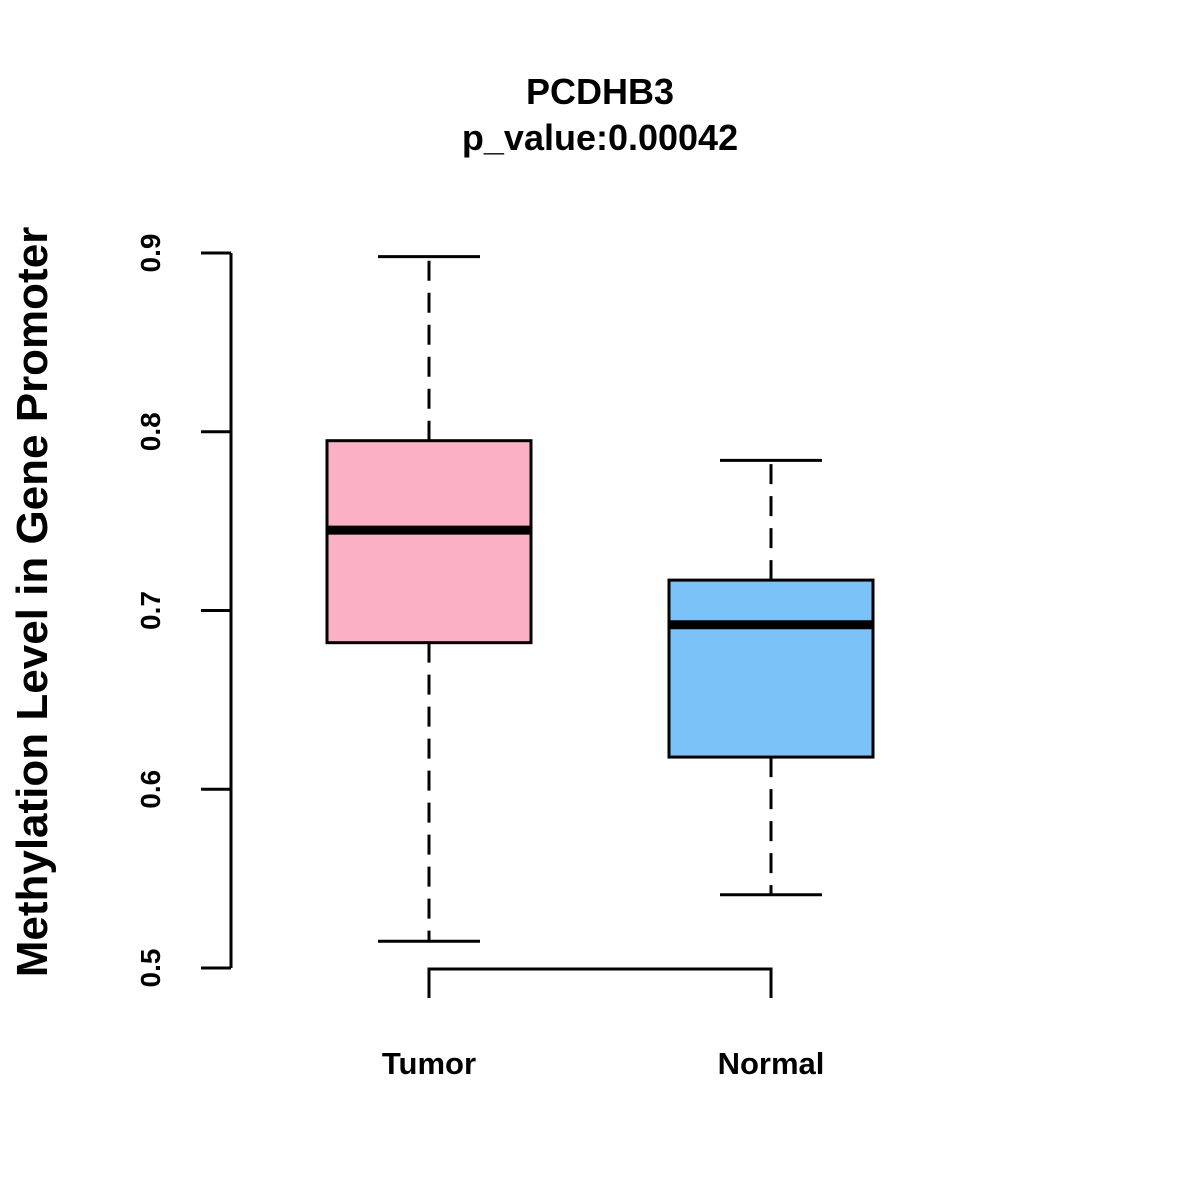 This screenshot has height=1200, width=1200. Describe the element at coordinates (150, 253) in the screenshot. I see `y-tick-label: 0.9` at that location.